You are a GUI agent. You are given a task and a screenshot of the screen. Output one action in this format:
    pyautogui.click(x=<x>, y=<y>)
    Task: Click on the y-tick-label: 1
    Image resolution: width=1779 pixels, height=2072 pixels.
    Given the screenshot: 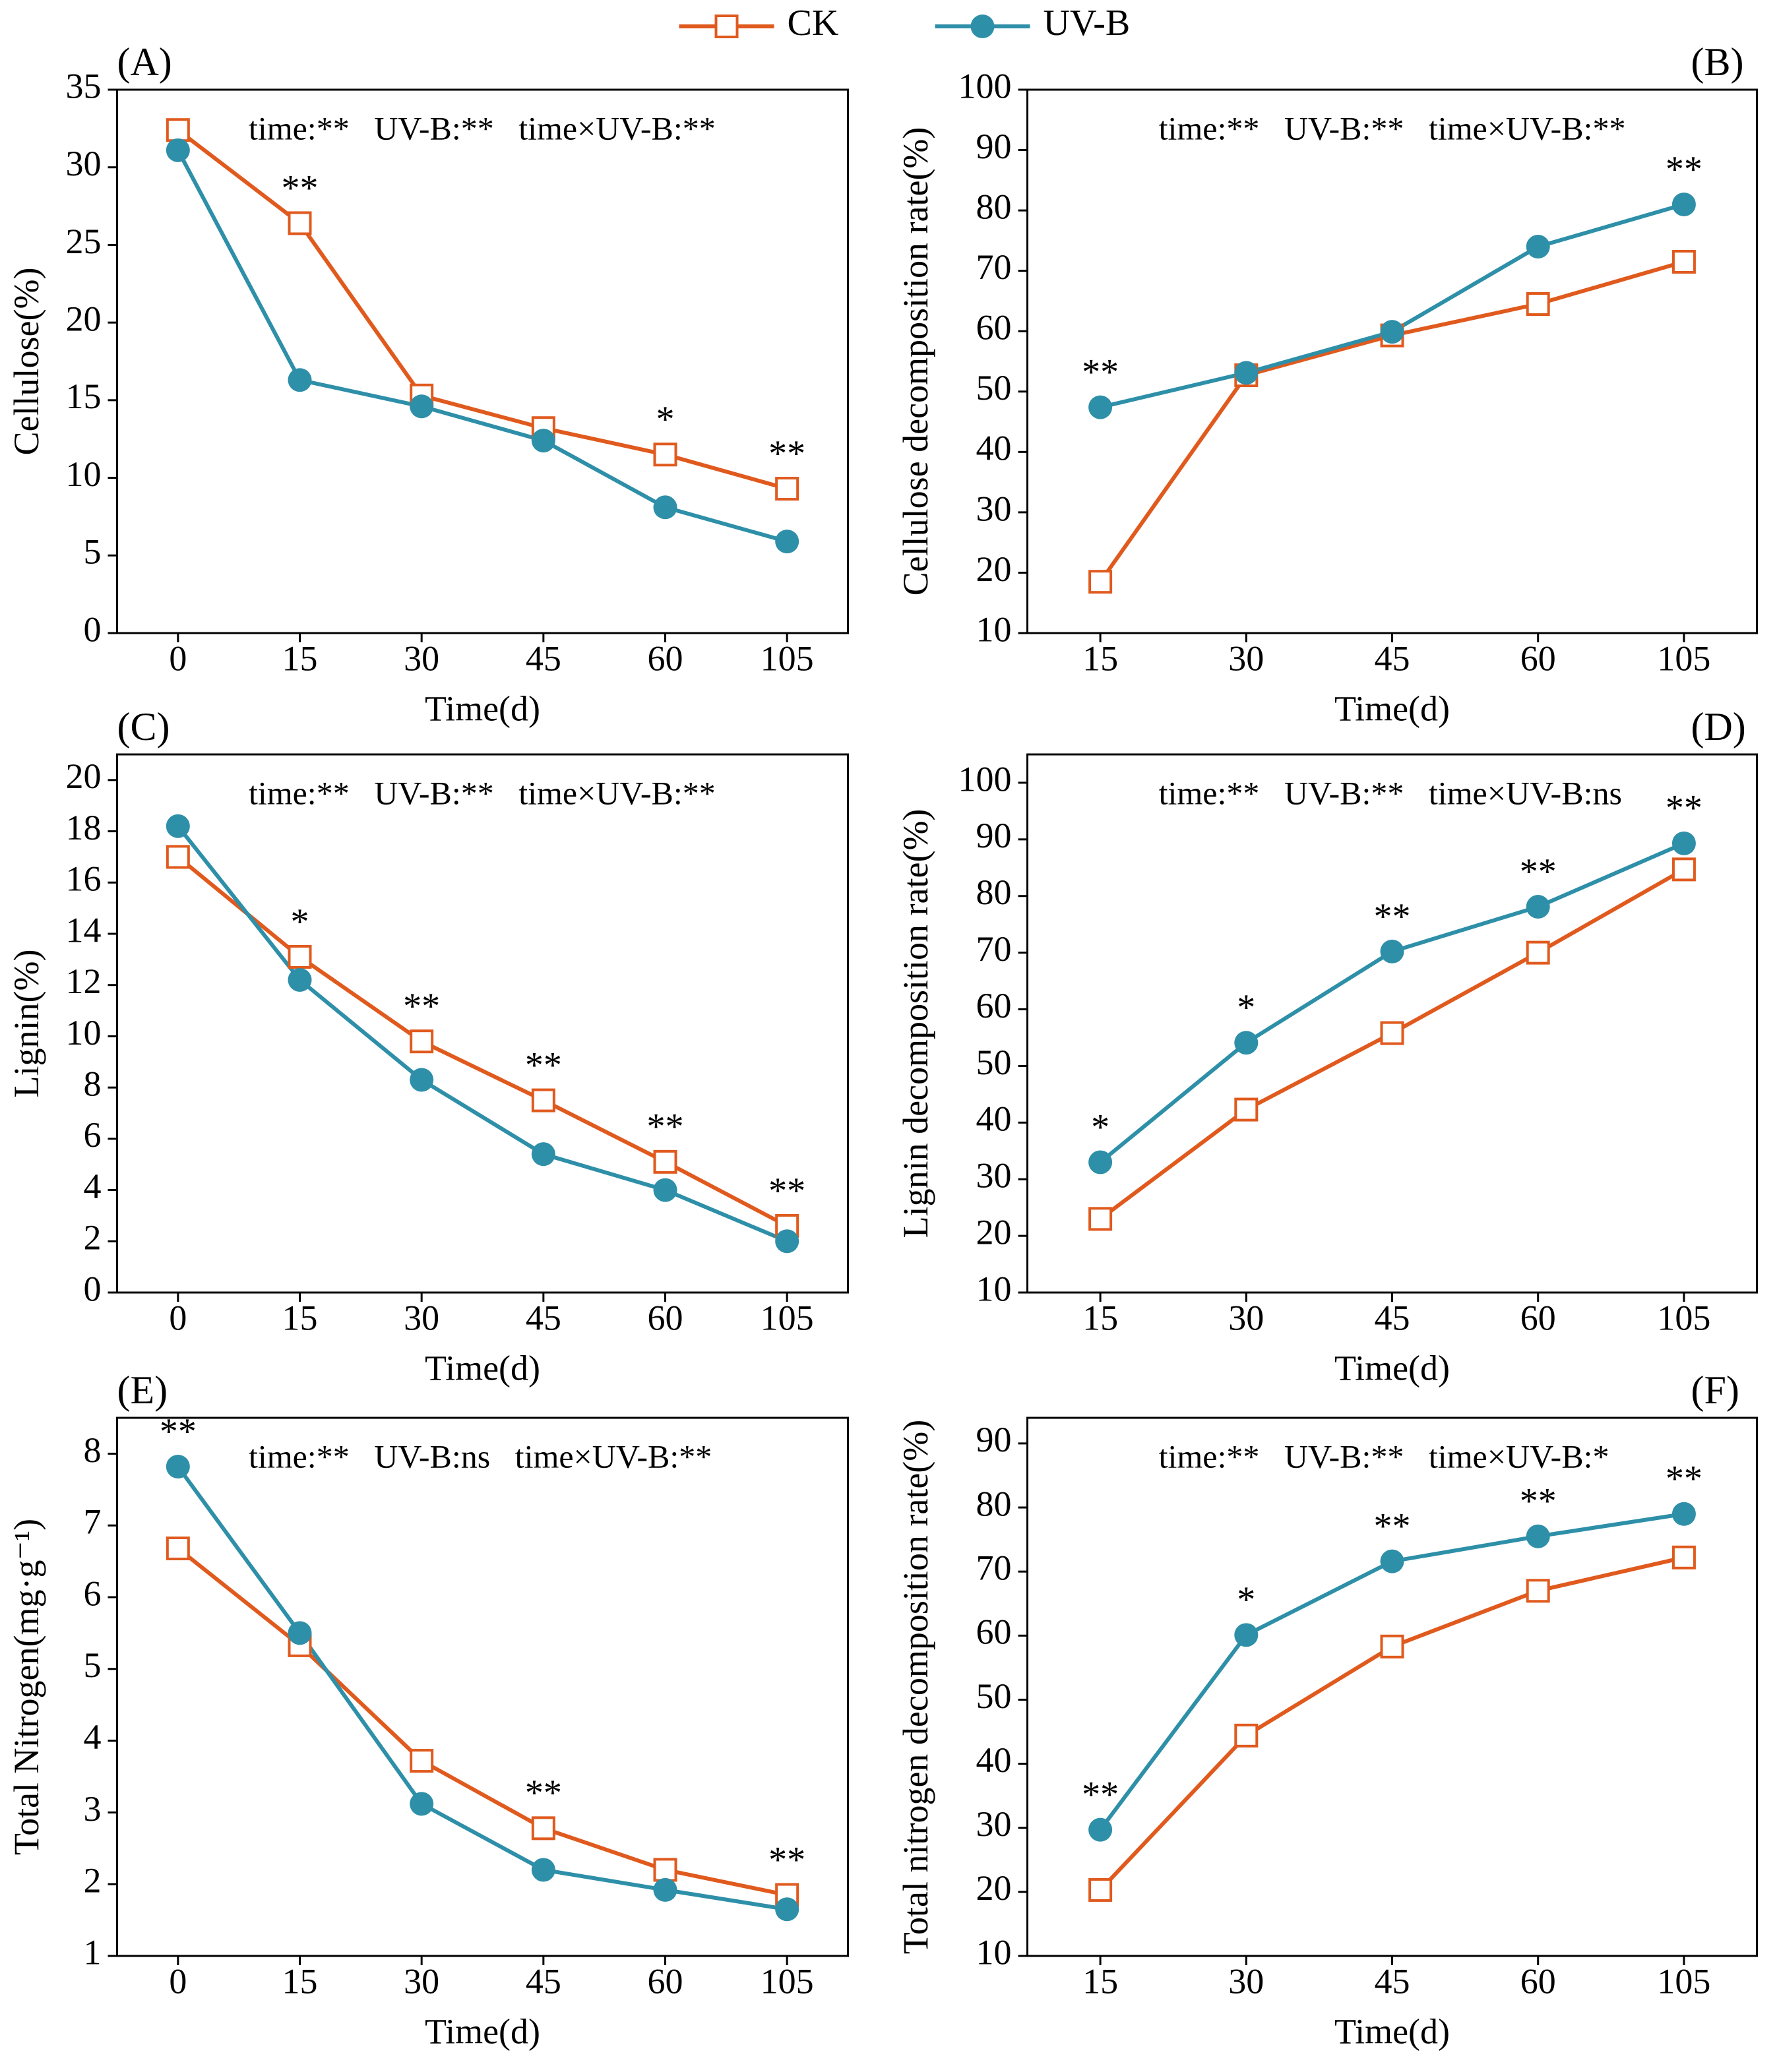 What is the action you would take?
    pyautogui.click(x=93, y=1952)
    